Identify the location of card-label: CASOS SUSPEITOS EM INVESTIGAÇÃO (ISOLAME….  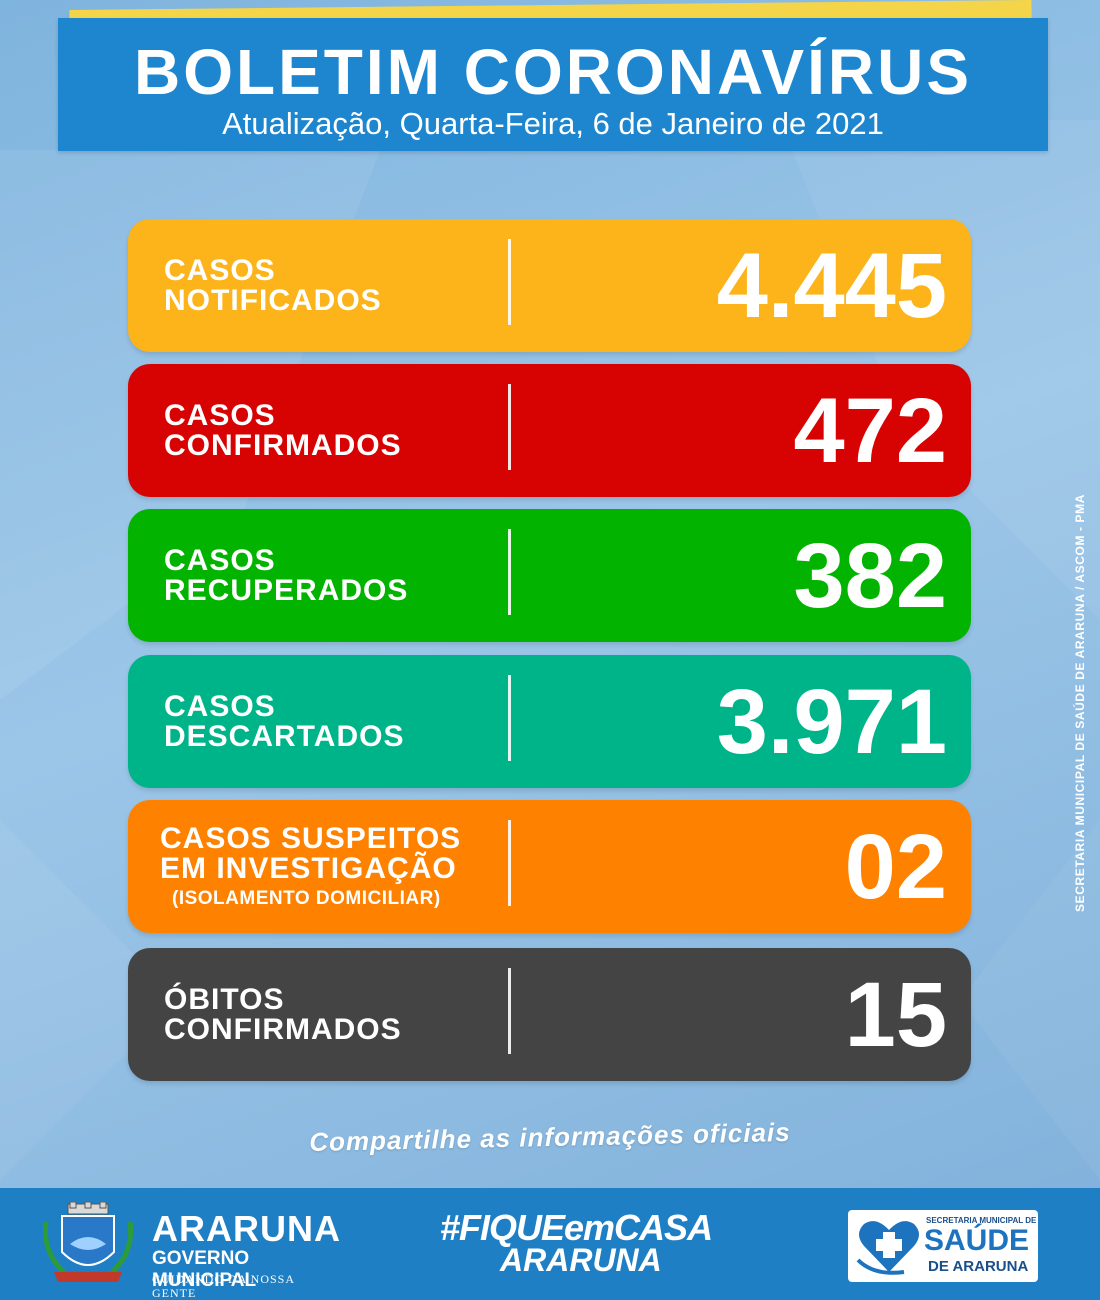
(310, 866).